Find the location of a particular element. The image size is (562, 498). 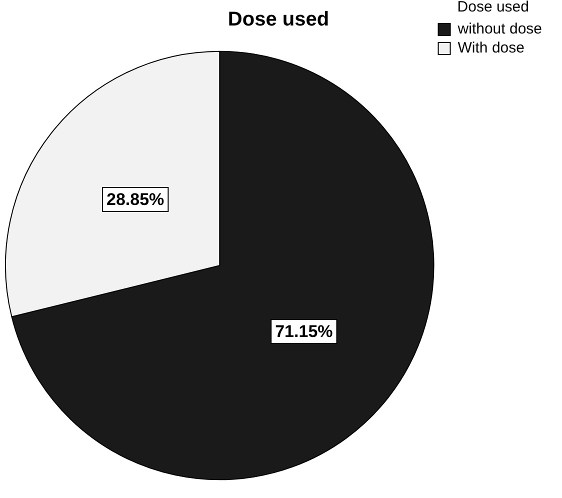

legend-title: Dose used is located at coordinates (493, 8).